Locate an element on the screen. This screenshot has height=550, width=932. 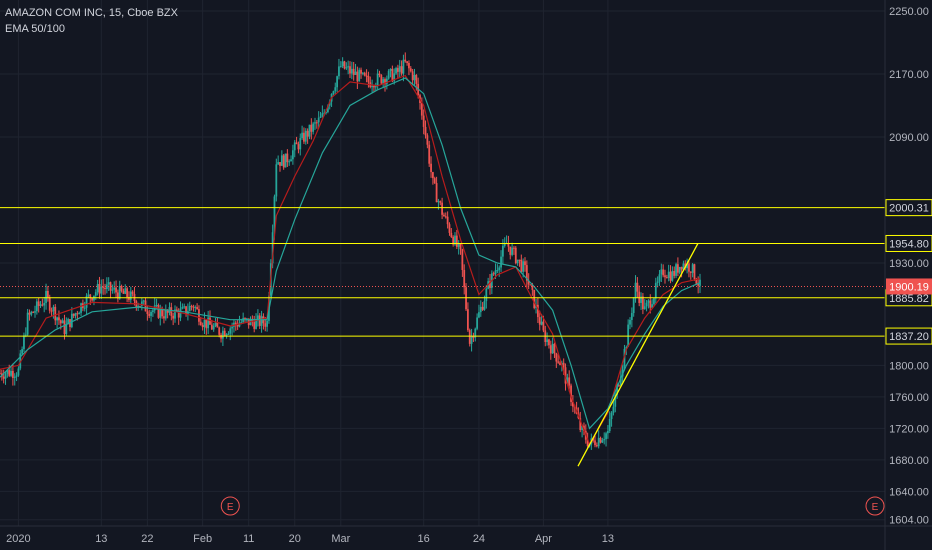
price-level-label: 1837.20 is located at coordinates (909, 337).